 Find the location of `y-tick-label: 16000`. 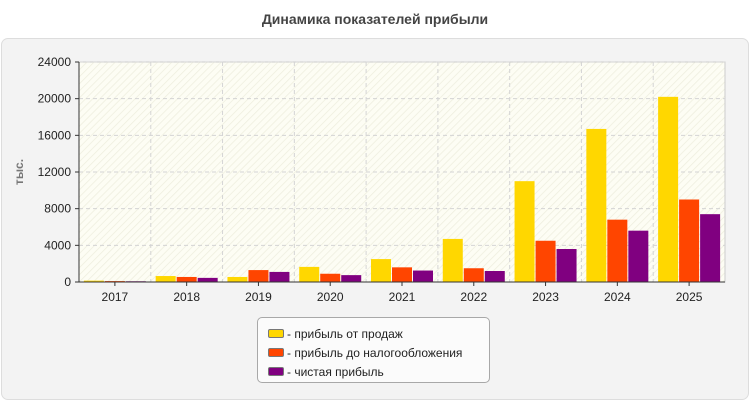

y-tick-label: 16000 is located at coordinates (55, 135).